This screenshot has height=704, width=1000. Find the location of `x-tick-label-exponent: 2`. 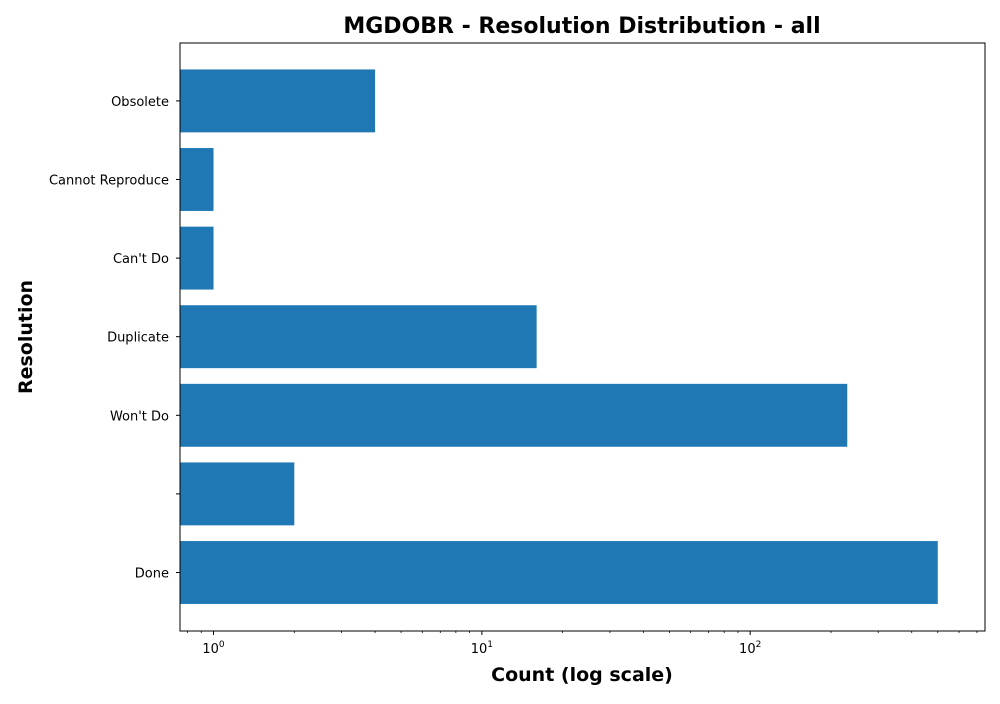

x-tick-label-exponent: 2 is located at coordinates (759, 645).